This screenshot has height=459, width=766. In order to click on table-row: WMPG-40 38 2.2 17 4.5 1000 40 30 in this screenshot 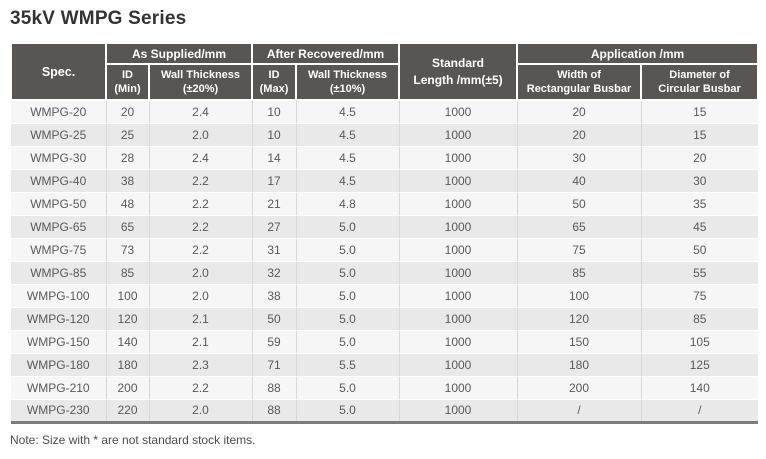, I will do `click(385, 181)`.